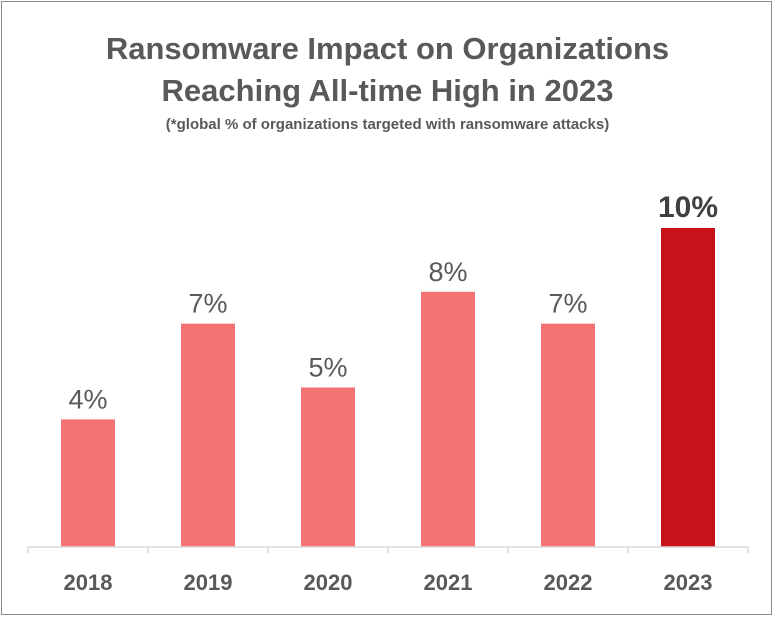  Describe the element at coordinates (328, 582) in the screenshot. I see `x-tick-label-2020: 2020` at that location.